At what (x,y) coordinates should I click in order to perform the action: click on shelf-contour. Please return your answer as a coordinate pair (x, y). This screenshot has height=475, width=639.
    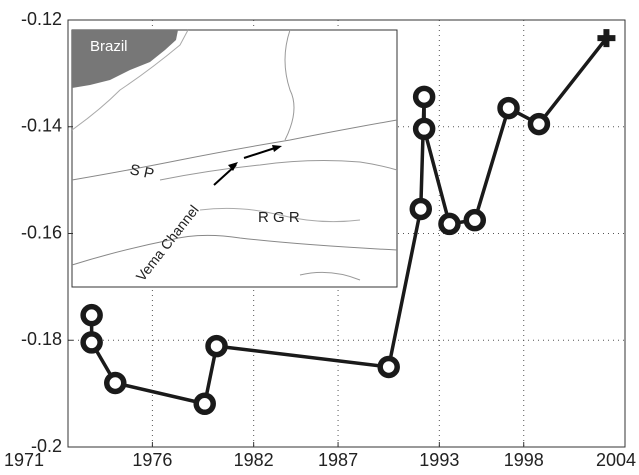
    Looking at the image, I should click on (130, 80).